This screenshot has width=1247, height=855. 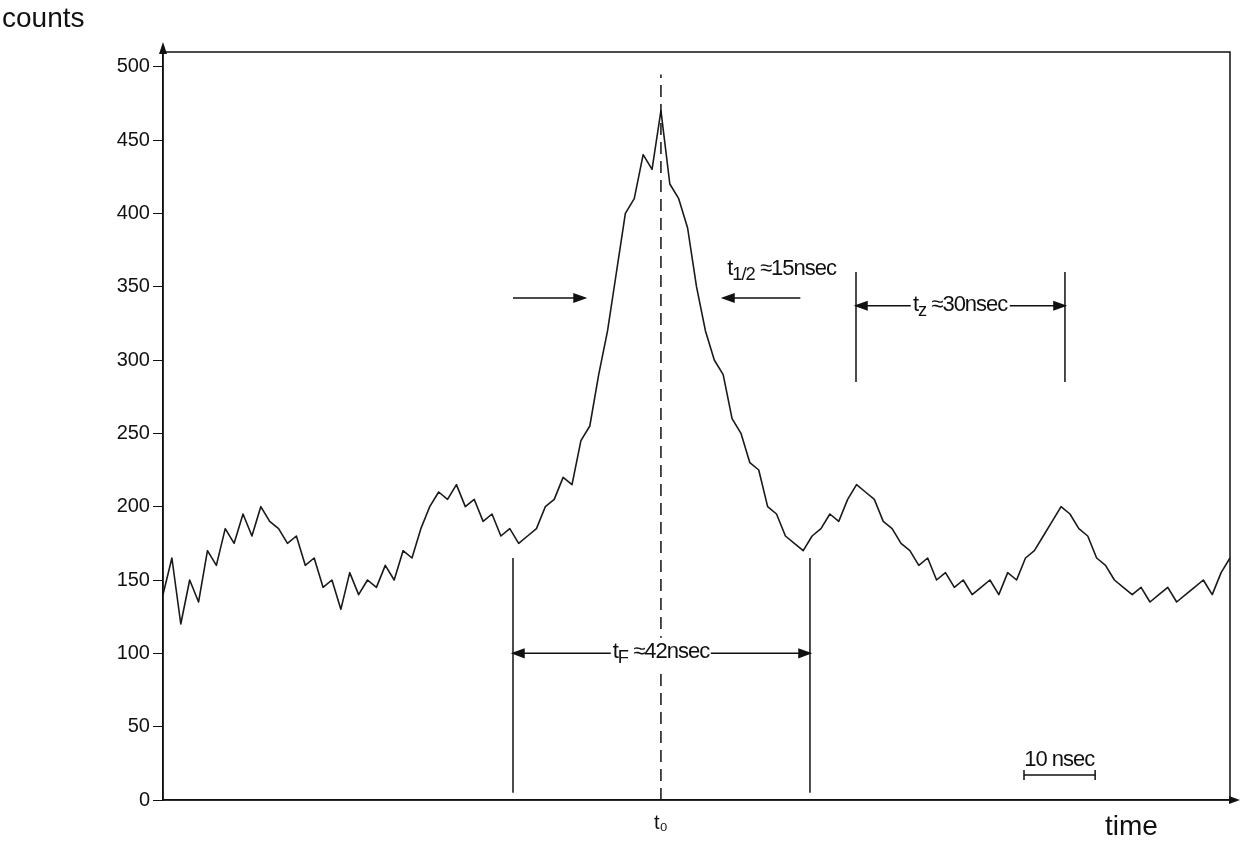 What do you see at coordinates (133, 651) in the screenshot?
I see `y-tick-label: 100` at bounding box center [133, 651].